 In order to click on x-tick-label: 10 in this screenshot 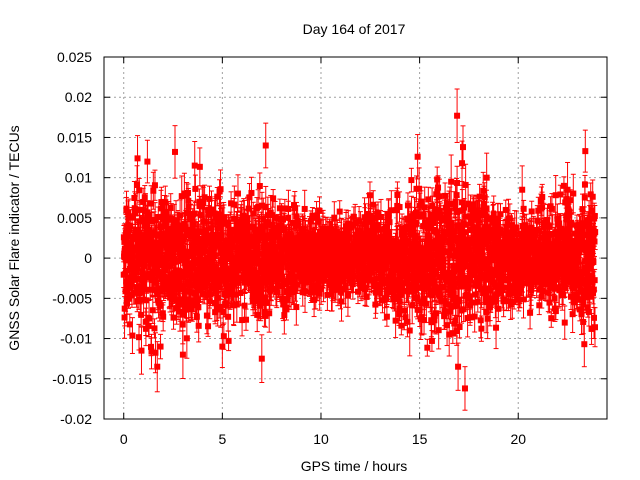, I will do `click(321, 439)`.